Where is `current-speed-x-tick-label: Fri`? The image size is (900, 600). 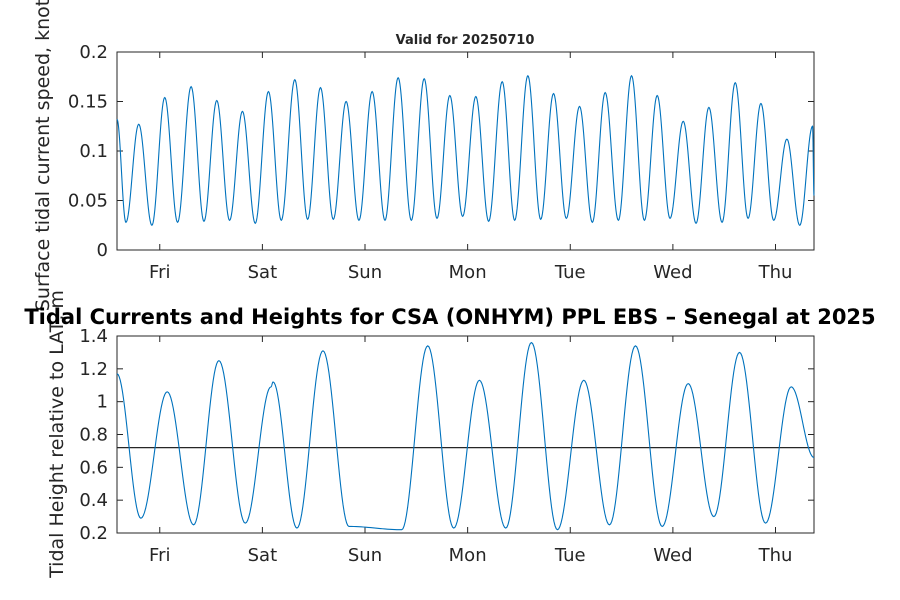
current-speed-x-tick-label: Fri is located at coordinates (159, 272).